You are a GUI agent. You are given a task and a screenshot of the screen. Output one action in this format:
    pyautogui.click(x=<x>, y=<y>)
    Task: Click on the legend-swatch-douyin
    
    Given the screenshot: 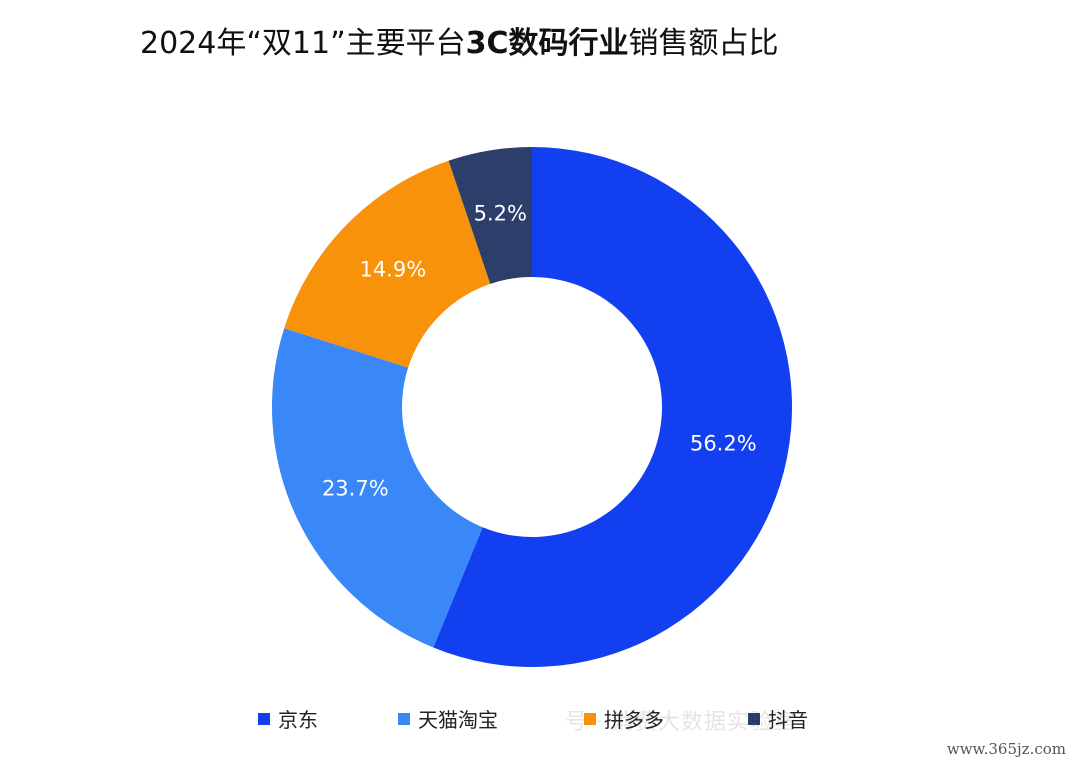 What is the action you would take?
    pyautogui.click(x=754, y=718)
    